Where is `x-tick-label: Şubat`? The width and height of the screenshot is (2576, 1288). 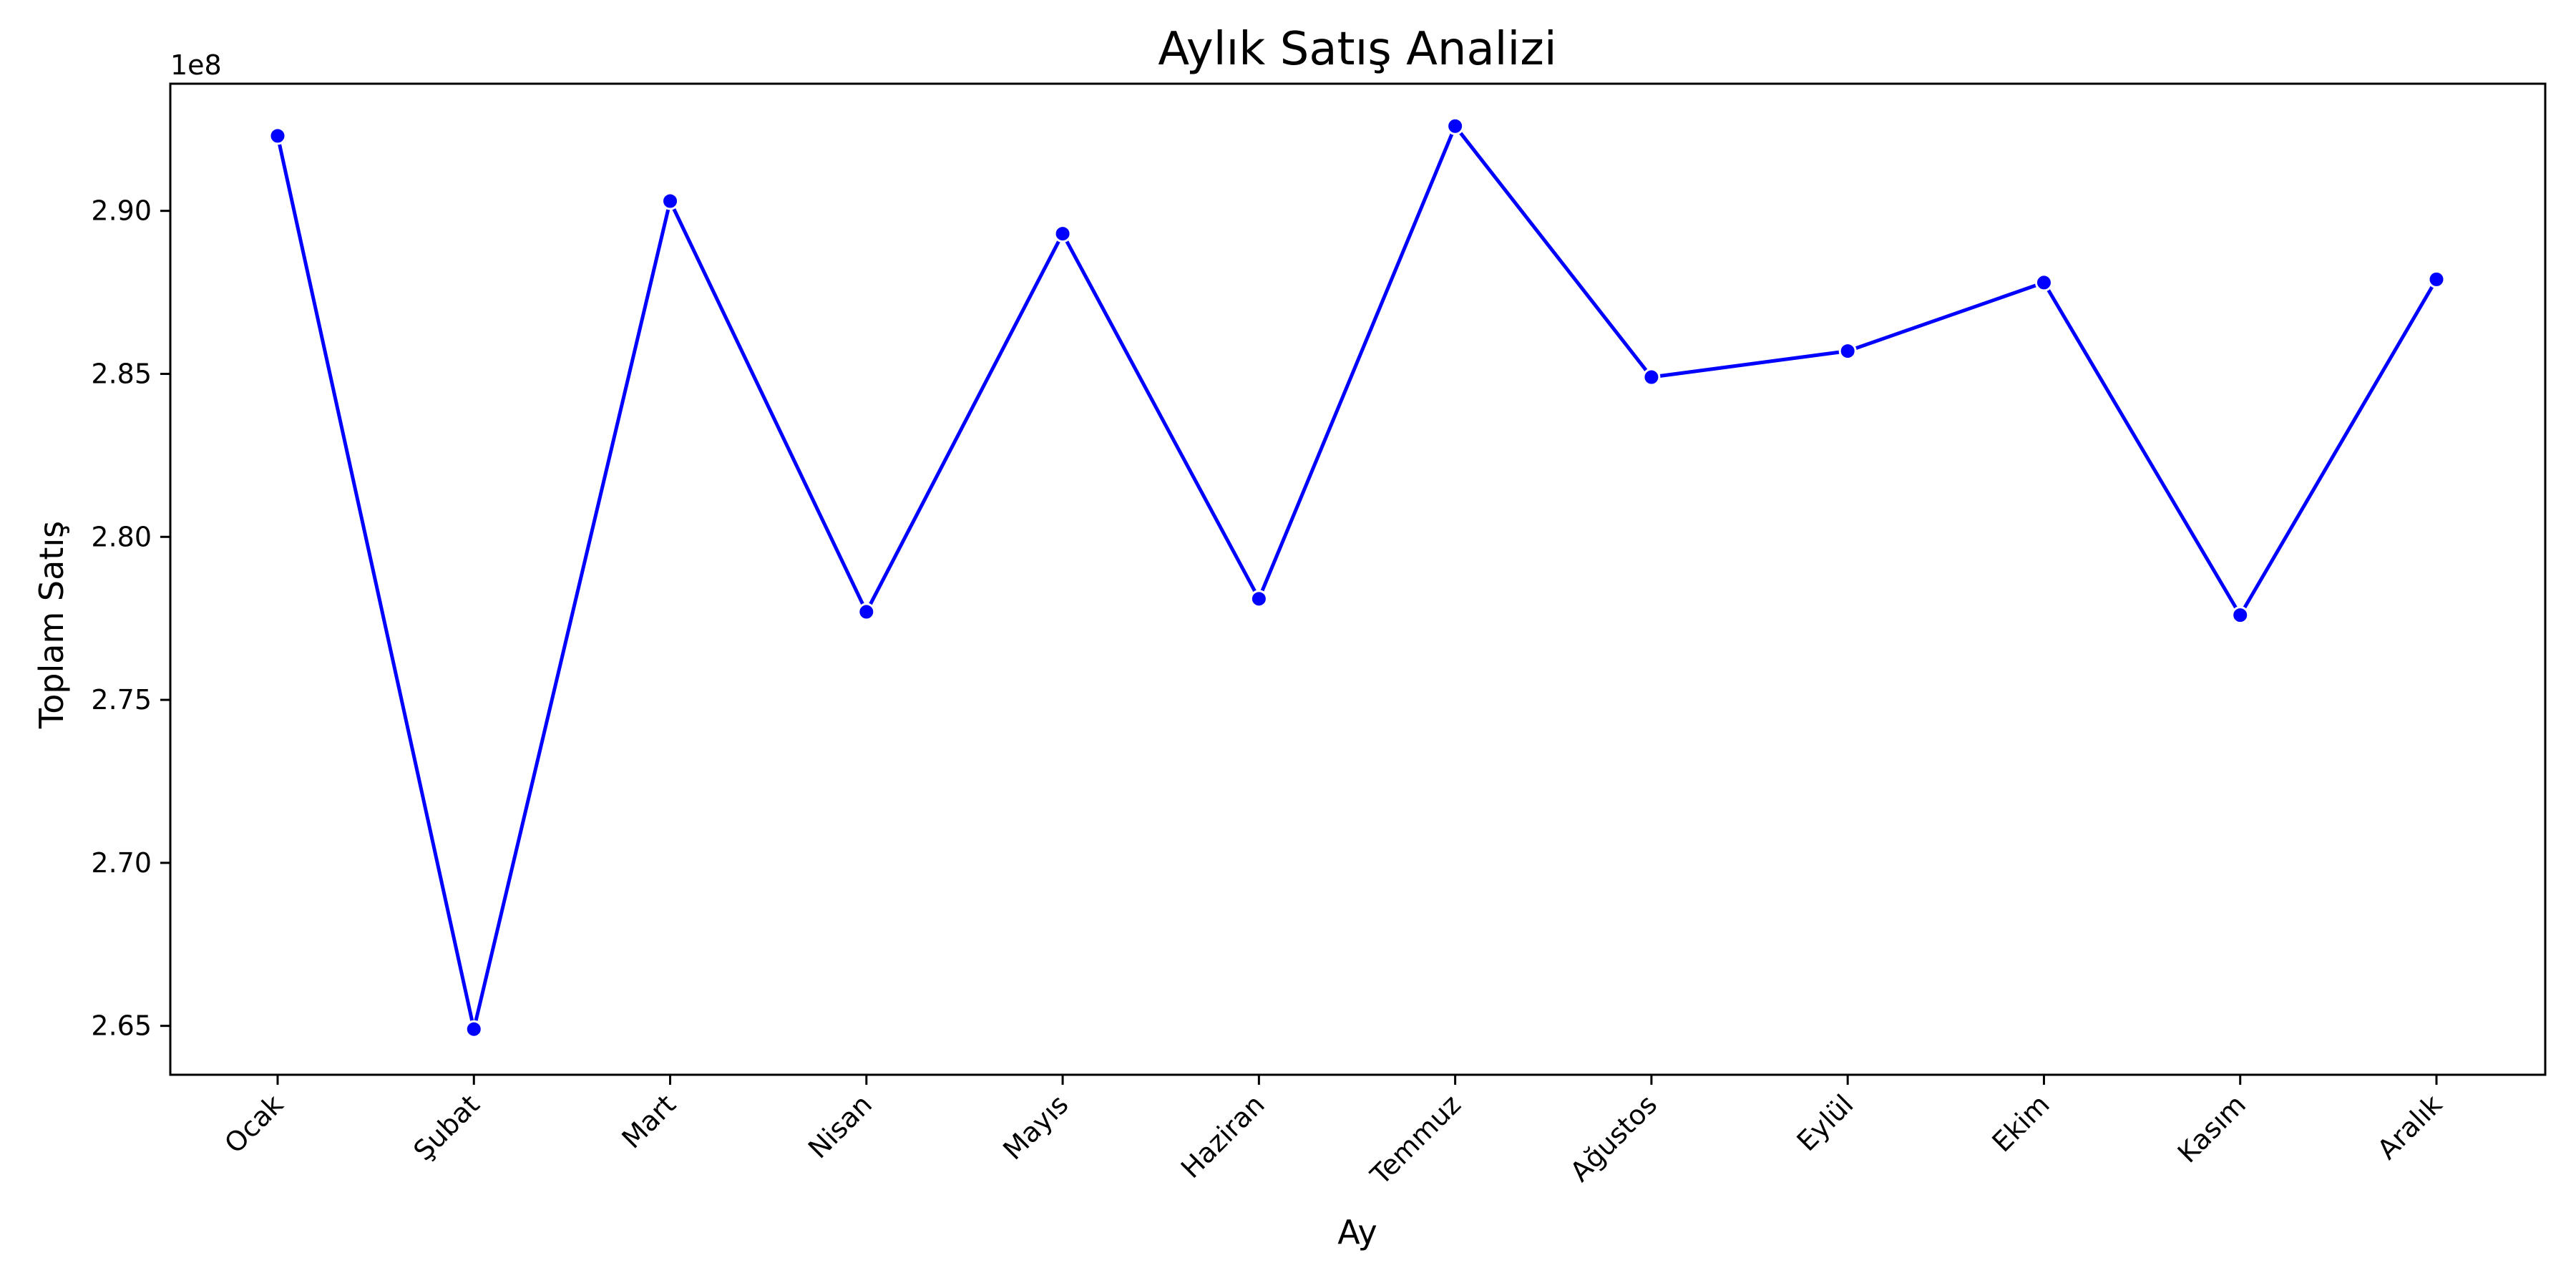
x-tick-label: Şubat is located at coordinates (446, 1127).